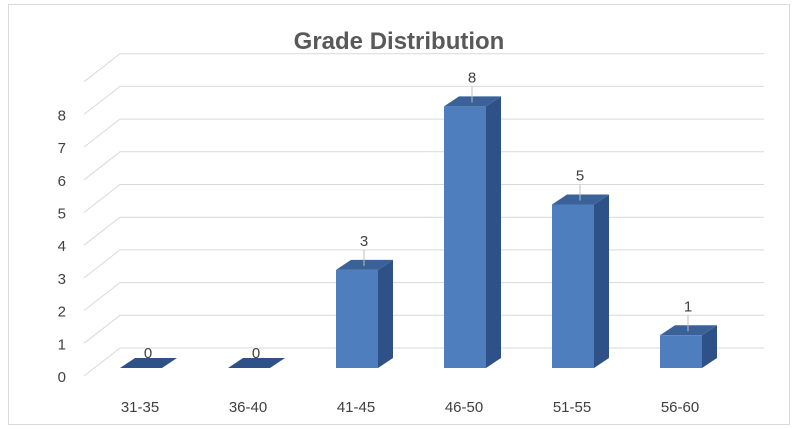 The width and height of the screenshot is (798, 429). I want to click on data-label: 5, so click(580, 176).